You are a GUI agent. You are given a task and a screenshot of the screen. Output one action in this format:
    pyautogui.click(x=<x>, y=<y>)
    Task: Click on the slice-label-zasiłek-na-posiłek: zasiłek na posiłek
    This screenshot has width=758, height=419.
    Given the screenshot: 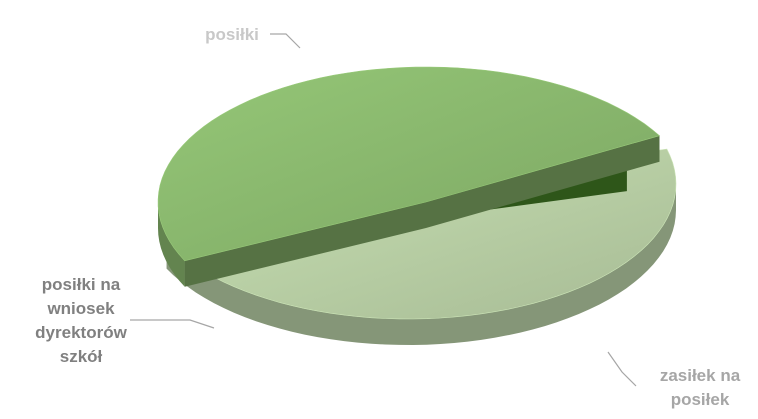 What is the action you would take?
    pyautogui.click(x=700, y=387)
    